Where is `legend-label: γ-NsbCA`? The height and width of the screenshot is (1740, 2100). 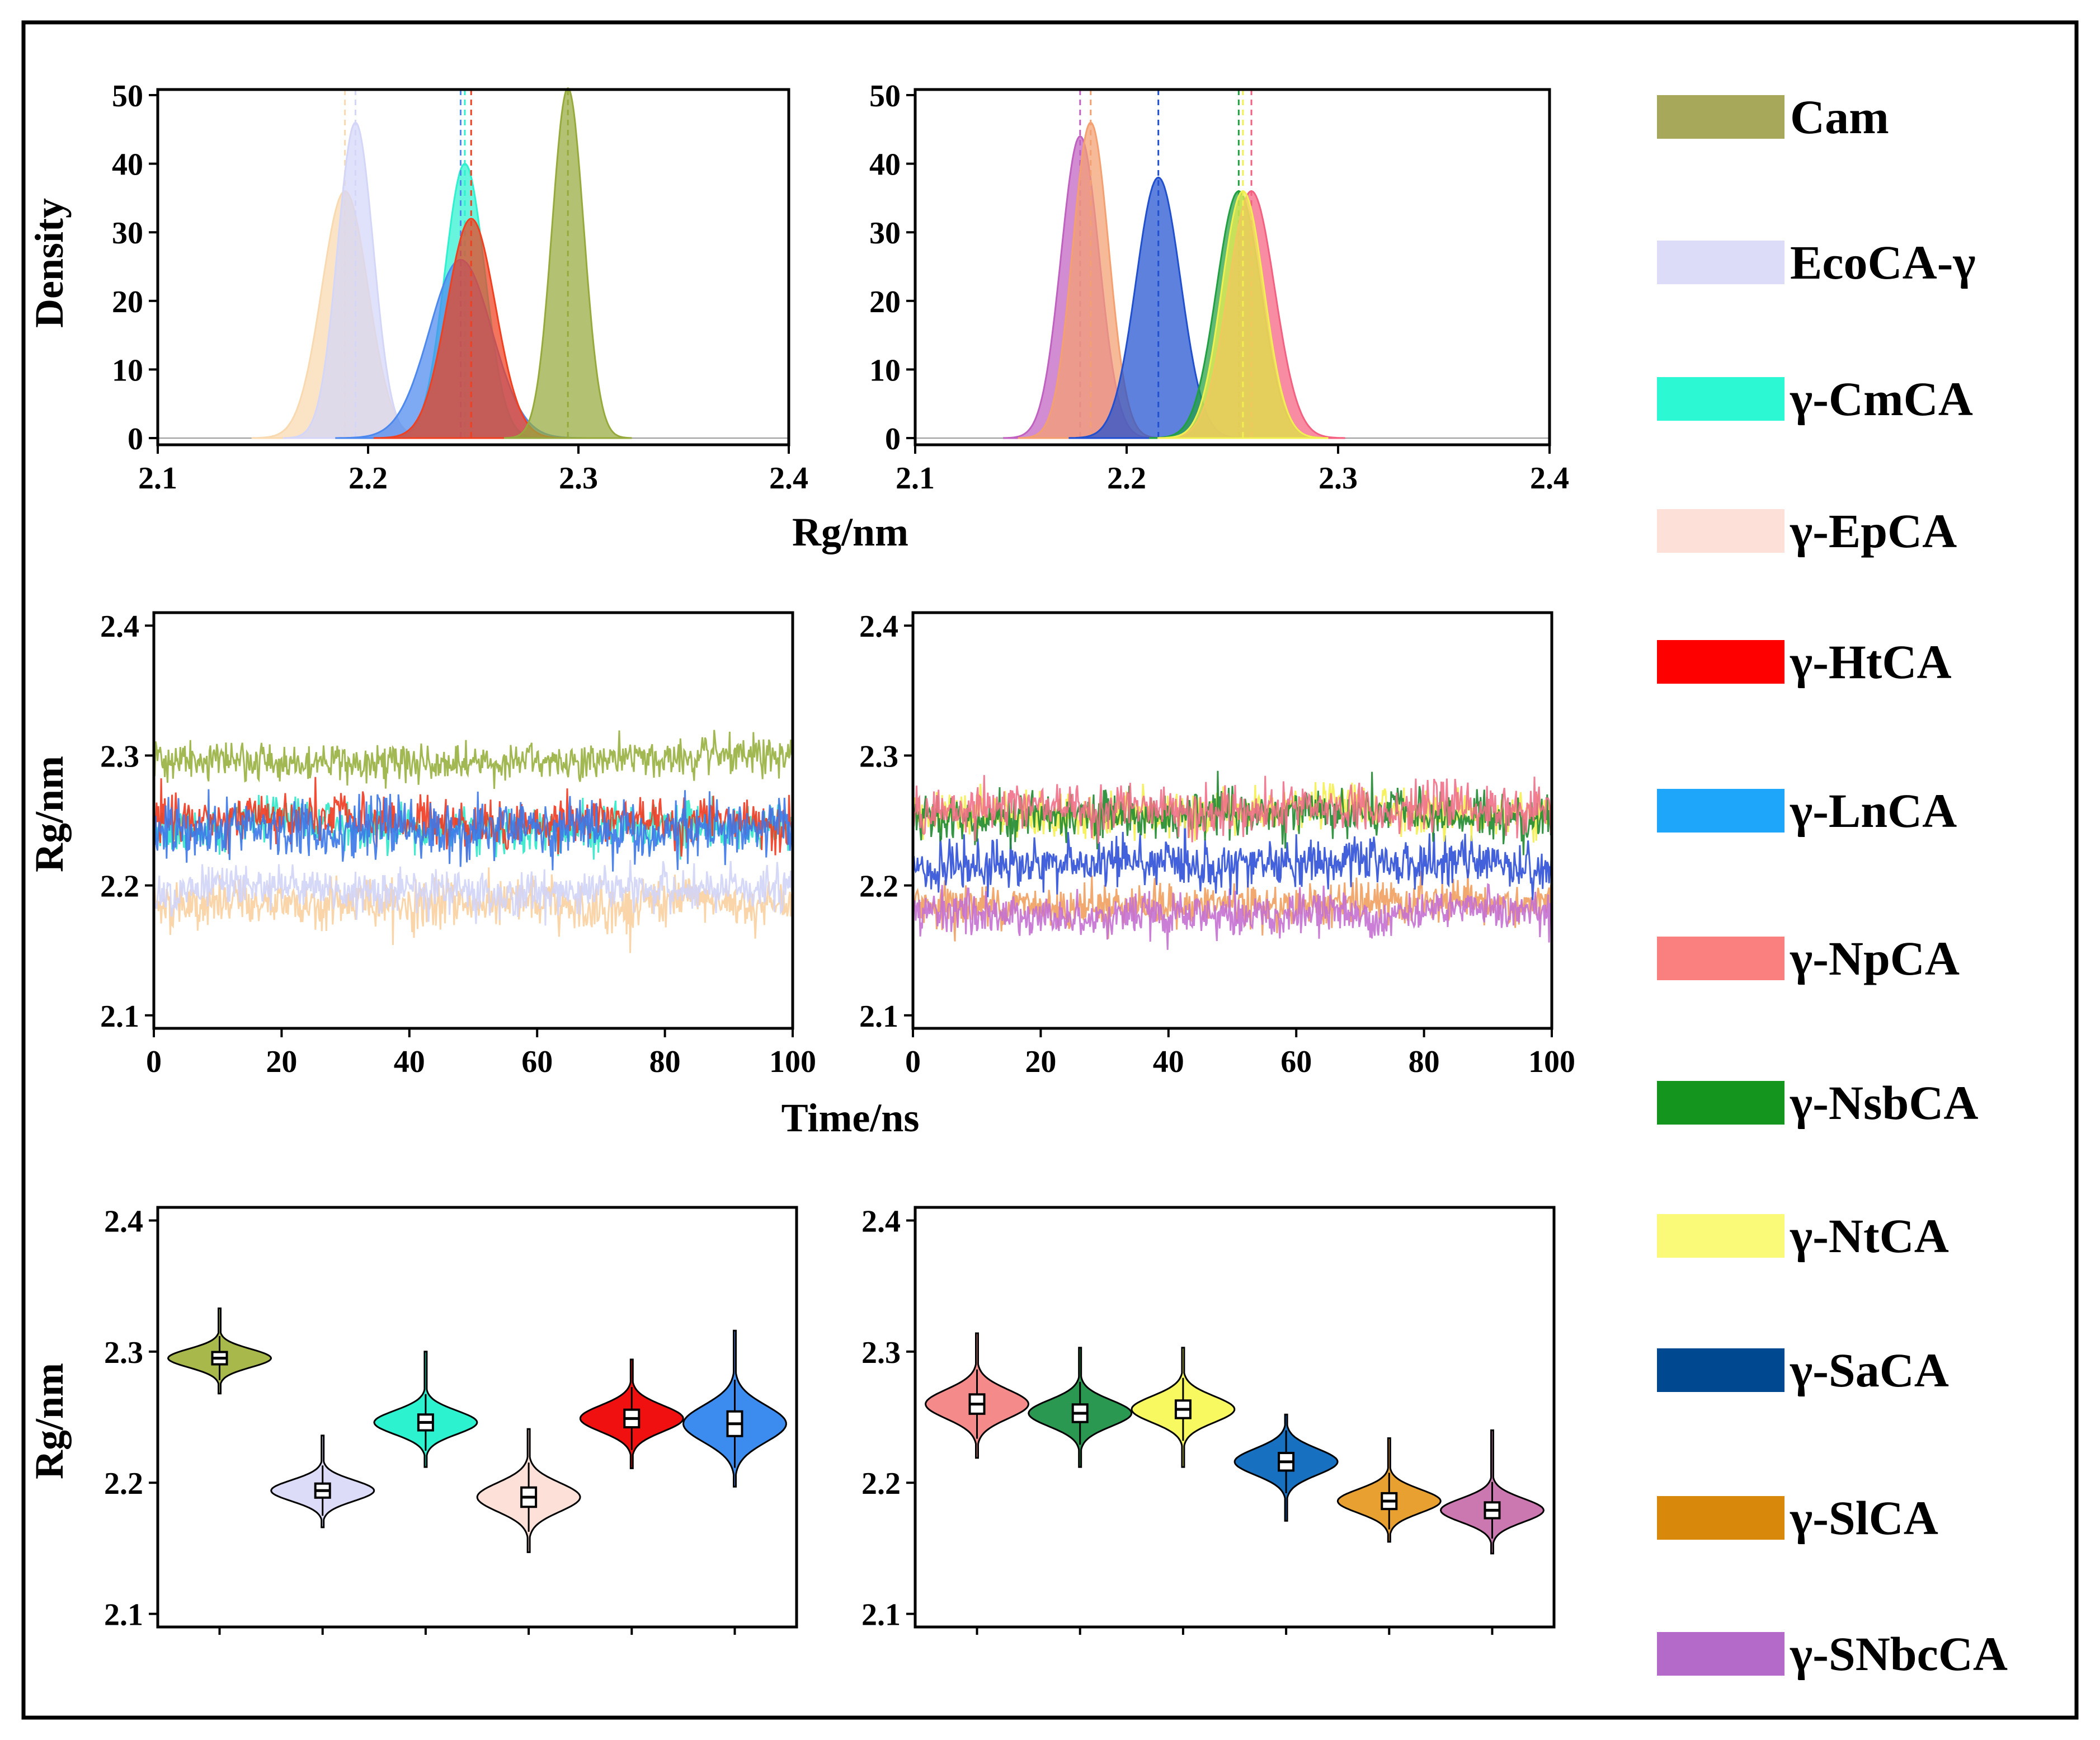 legend-label: γ-NsbCA is located at coordinates (1884, 1103).